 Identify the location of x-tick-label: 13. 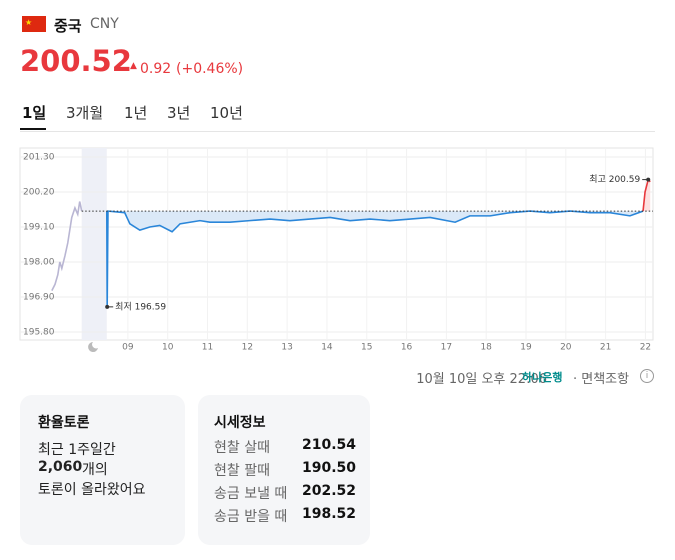
(286, 348).